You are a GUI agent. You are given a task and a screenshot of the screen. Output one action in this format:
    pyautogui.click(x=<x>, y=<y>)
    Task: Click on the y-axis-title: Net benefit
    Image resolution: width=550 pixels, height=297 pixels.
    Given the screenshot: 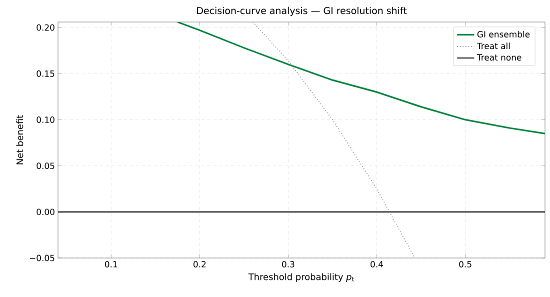 What is the action you would take?
    pyautogui.click(x=20, y=139)
    